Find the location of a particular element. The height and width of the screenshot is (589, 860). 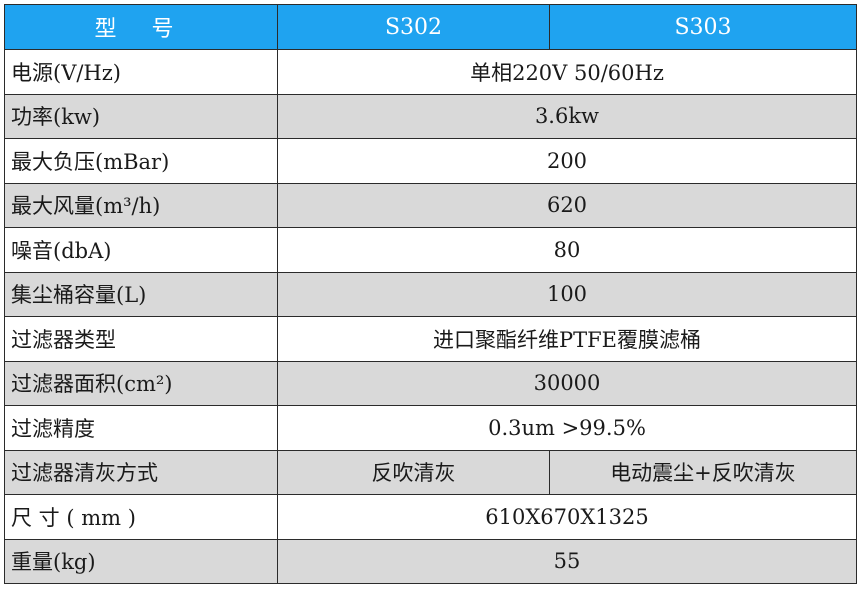

row-label: 噪音(dbA) is located at coordinates (141, 250).